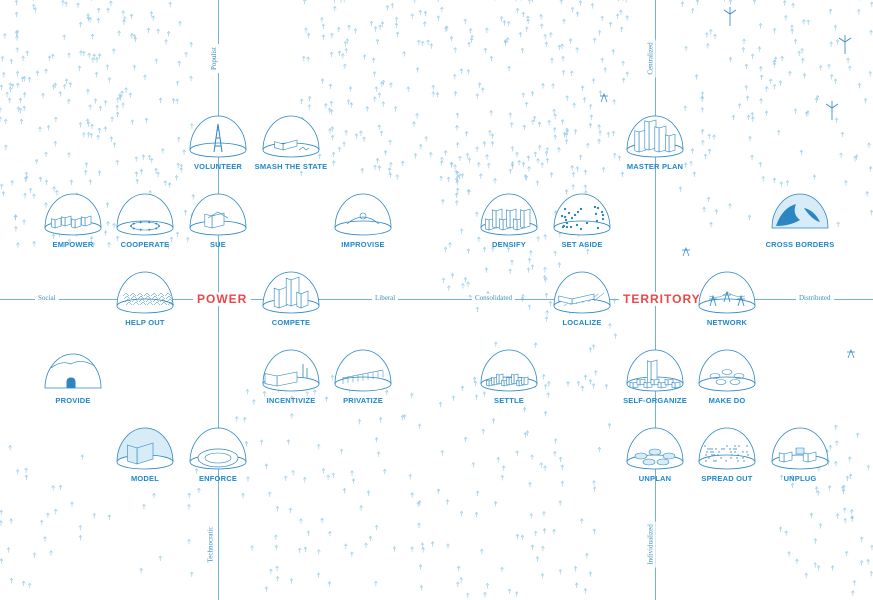 Image resolution: width=873 pixels, height=600 pixels. What do you see at coordinates (291, 136) in the screenshot?
I see `rubble-icon` at bounding box center [291, 136].